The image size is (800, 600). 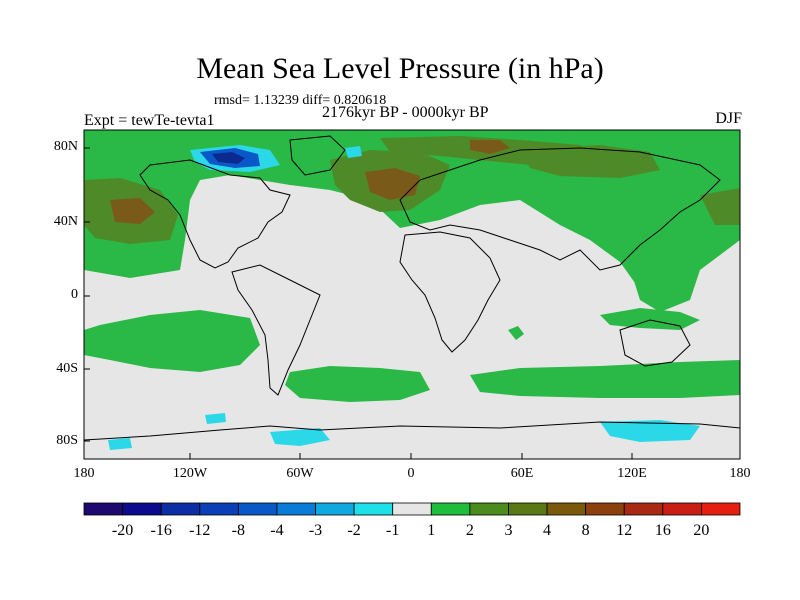 What do you see at coordinates (701, 530) in the screenshot?
I see `colorbar-label: 20` at bounding box center [701, 530].